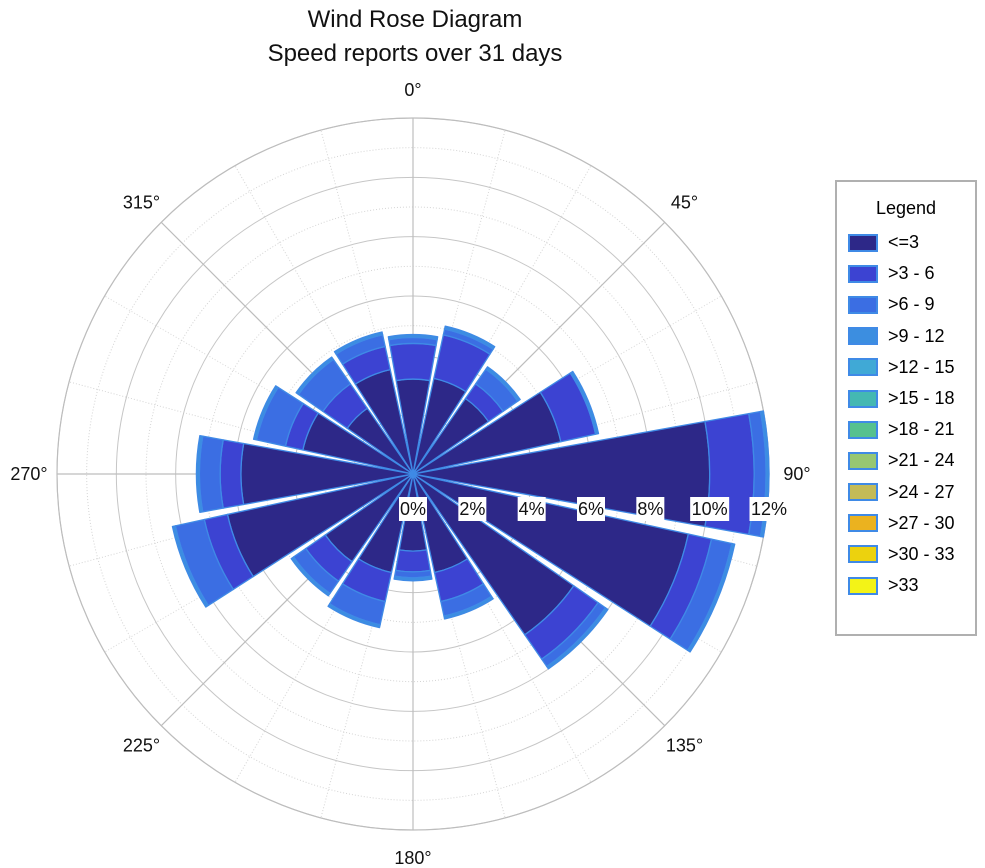  Describe the element at coordinates (684, 202) in the screenshot. I see `angle-tick-label: 45°` at that location.